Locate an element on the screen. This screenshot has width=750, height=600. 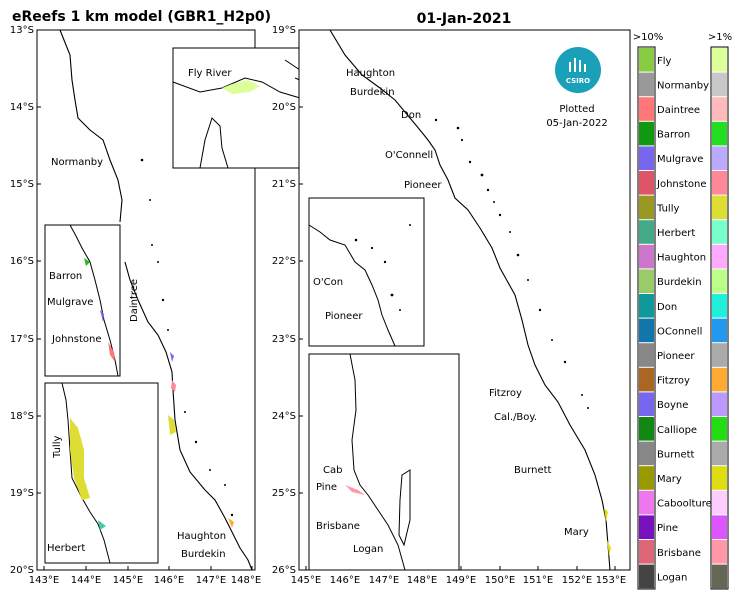
label-don: Don is located at coordinates (411, 115).